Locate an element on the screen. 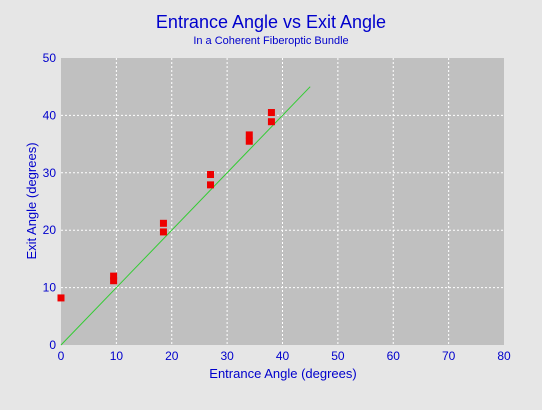  y-tick-label: 30 is located at coordinates (50, 173).